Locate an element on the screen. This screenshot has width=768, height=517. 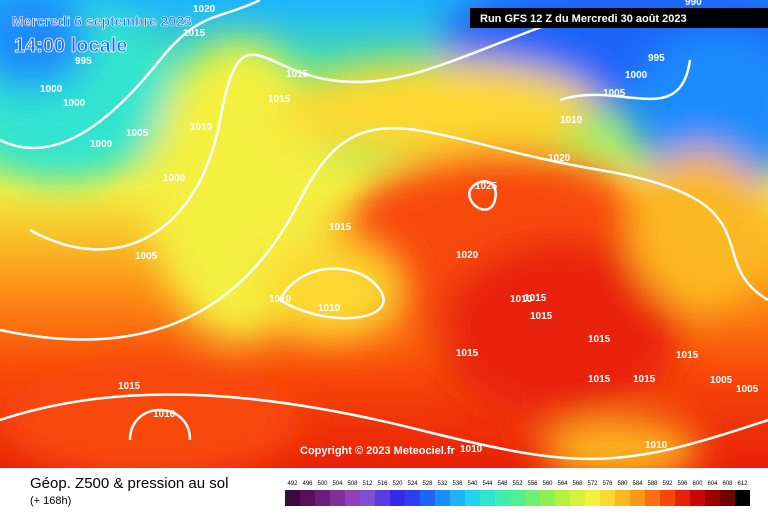
scale-label: 556 is located at coordinates (532, 484).